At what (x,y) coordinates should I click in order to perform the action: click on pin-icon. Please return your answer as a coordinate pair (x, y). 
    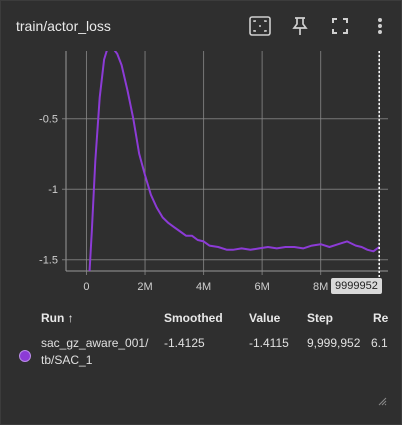
    Looking at the image, I should click on (300, 26).